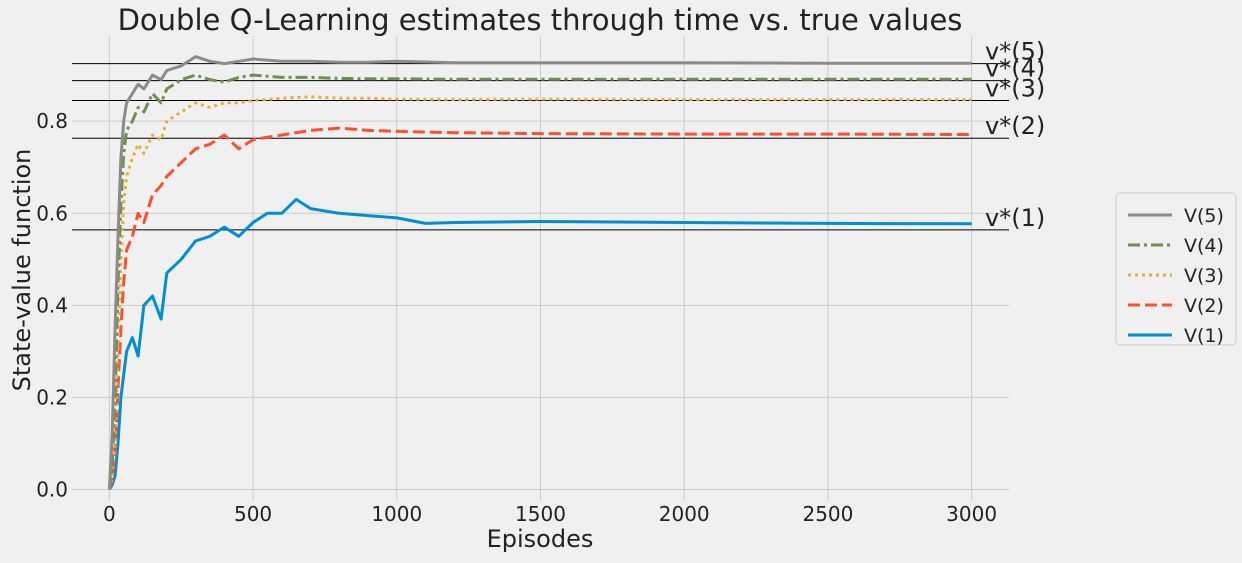 This screenshot has height=563, width=1242. Describe the element at coordinates (1204, 246) in the screenshot. I see `legend-label: V(4)` at that location.